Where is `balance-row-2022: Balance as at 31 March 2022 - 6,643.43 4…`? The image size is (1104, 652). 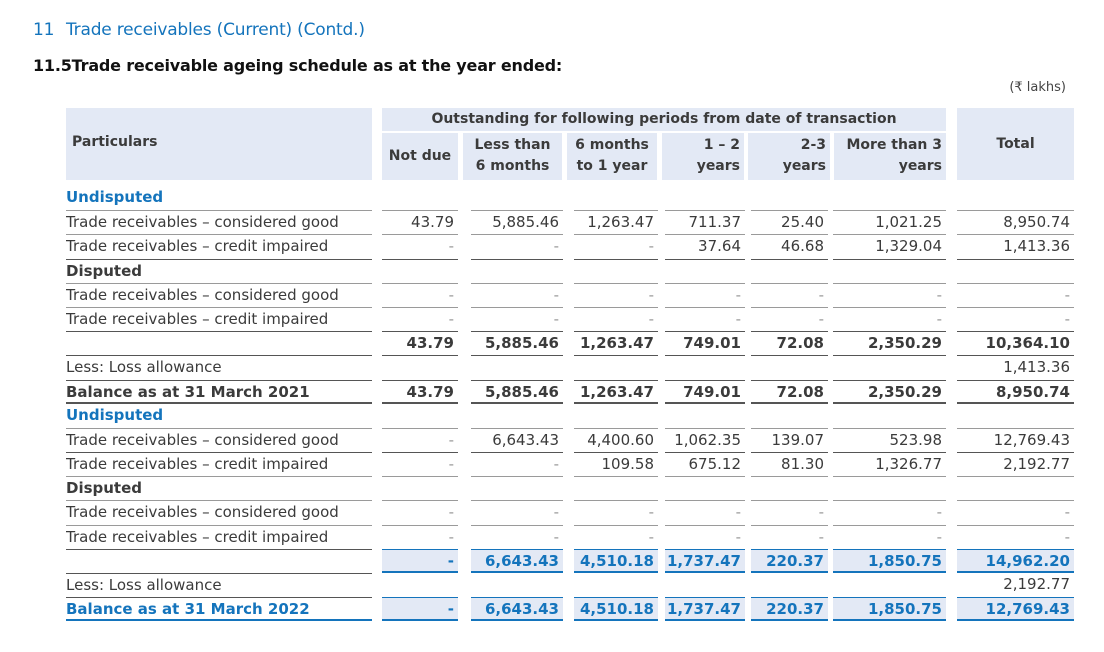 balance-row-2022: Balance as at 31 March 2022 - 6,643.43 4… is located at coordinates (570, 609).